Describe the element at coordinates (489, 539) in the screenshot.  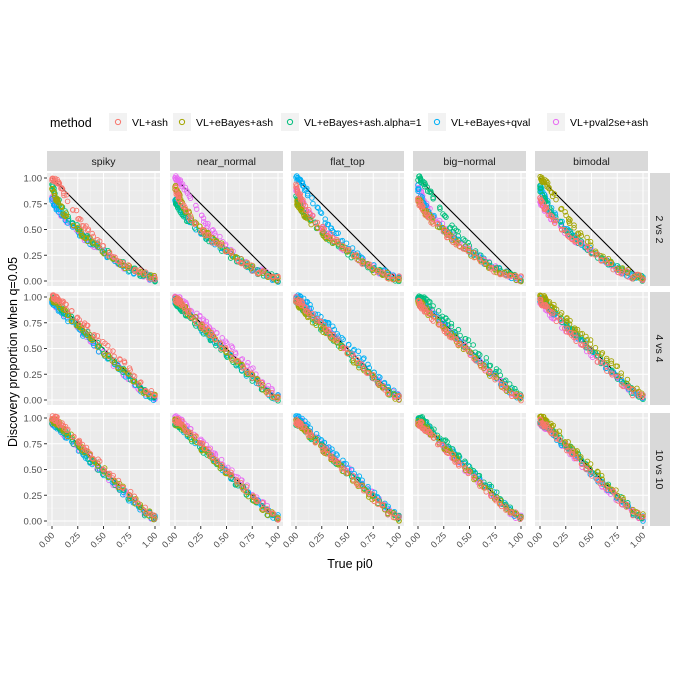
I see `x-tick-label: 0.75` at that location.